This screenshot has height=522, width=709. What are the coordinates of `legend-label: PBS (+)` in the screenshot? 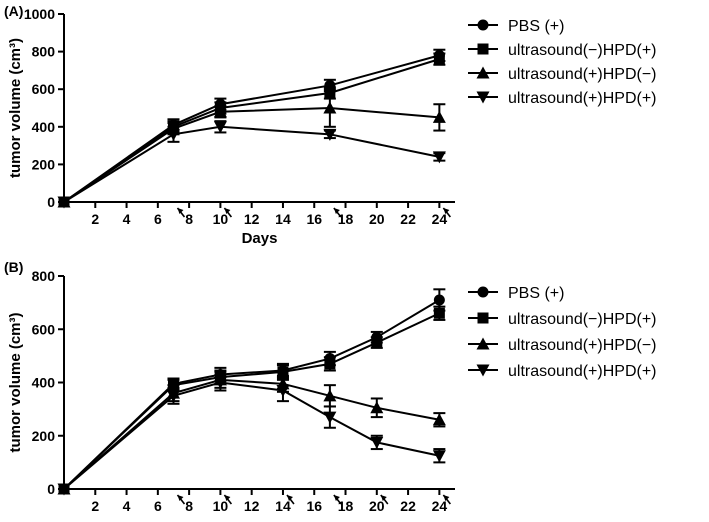 It's located at (536, 293).